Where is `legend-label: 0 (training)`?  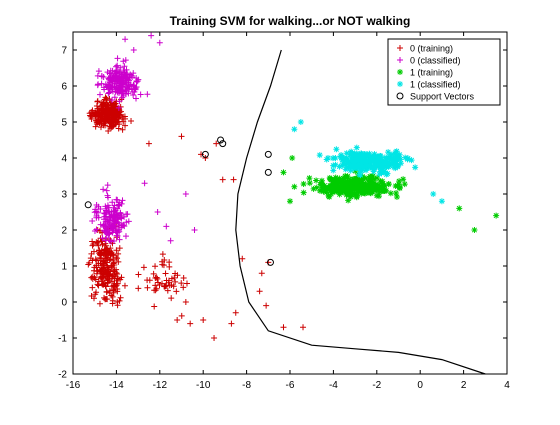
legend-label: 0 (training) is located at coordinates (431, 49).